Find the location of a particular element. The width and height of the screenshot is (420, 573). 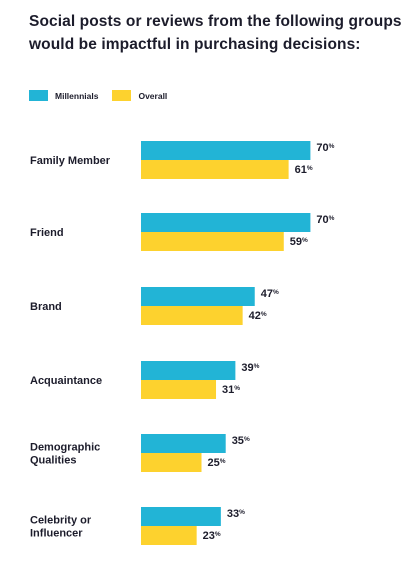

bar-overall-acquaintance is located at coordinates (179, 389).